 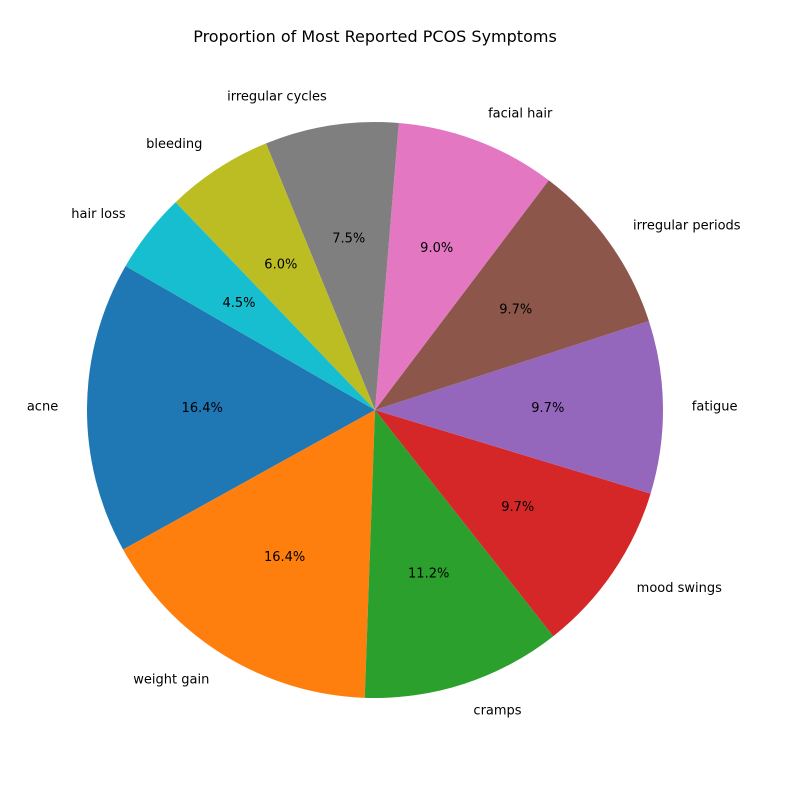 I want to click on pie-slice-irregular-cycles, so click(x=332, y=266).